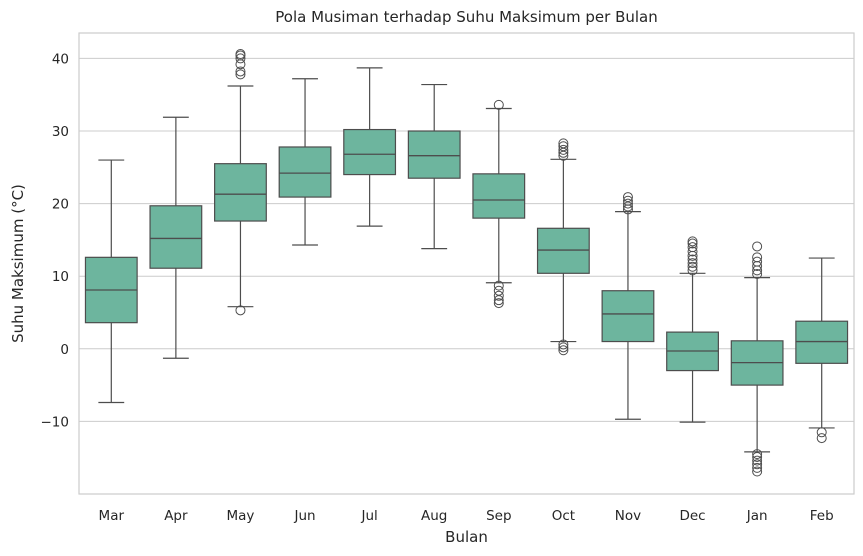 The image size is (863, 556). Describe the element at coordinates (60, 132) in the screenshot. I see `y-tick-label: 30` at that location.